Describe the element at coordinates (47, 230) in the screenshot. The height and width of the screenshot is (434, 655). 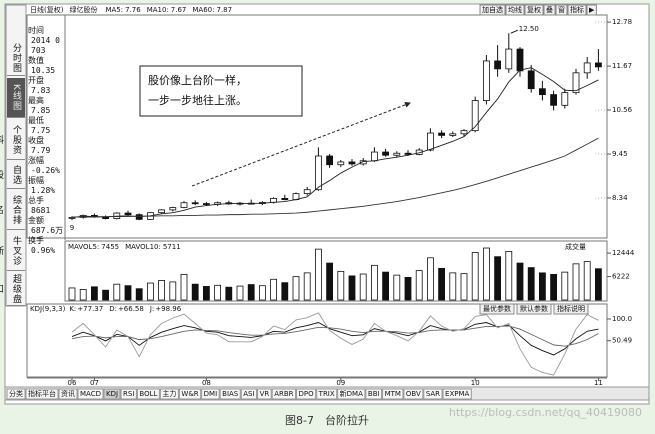
I see `info-value: 687.6万` at that location.